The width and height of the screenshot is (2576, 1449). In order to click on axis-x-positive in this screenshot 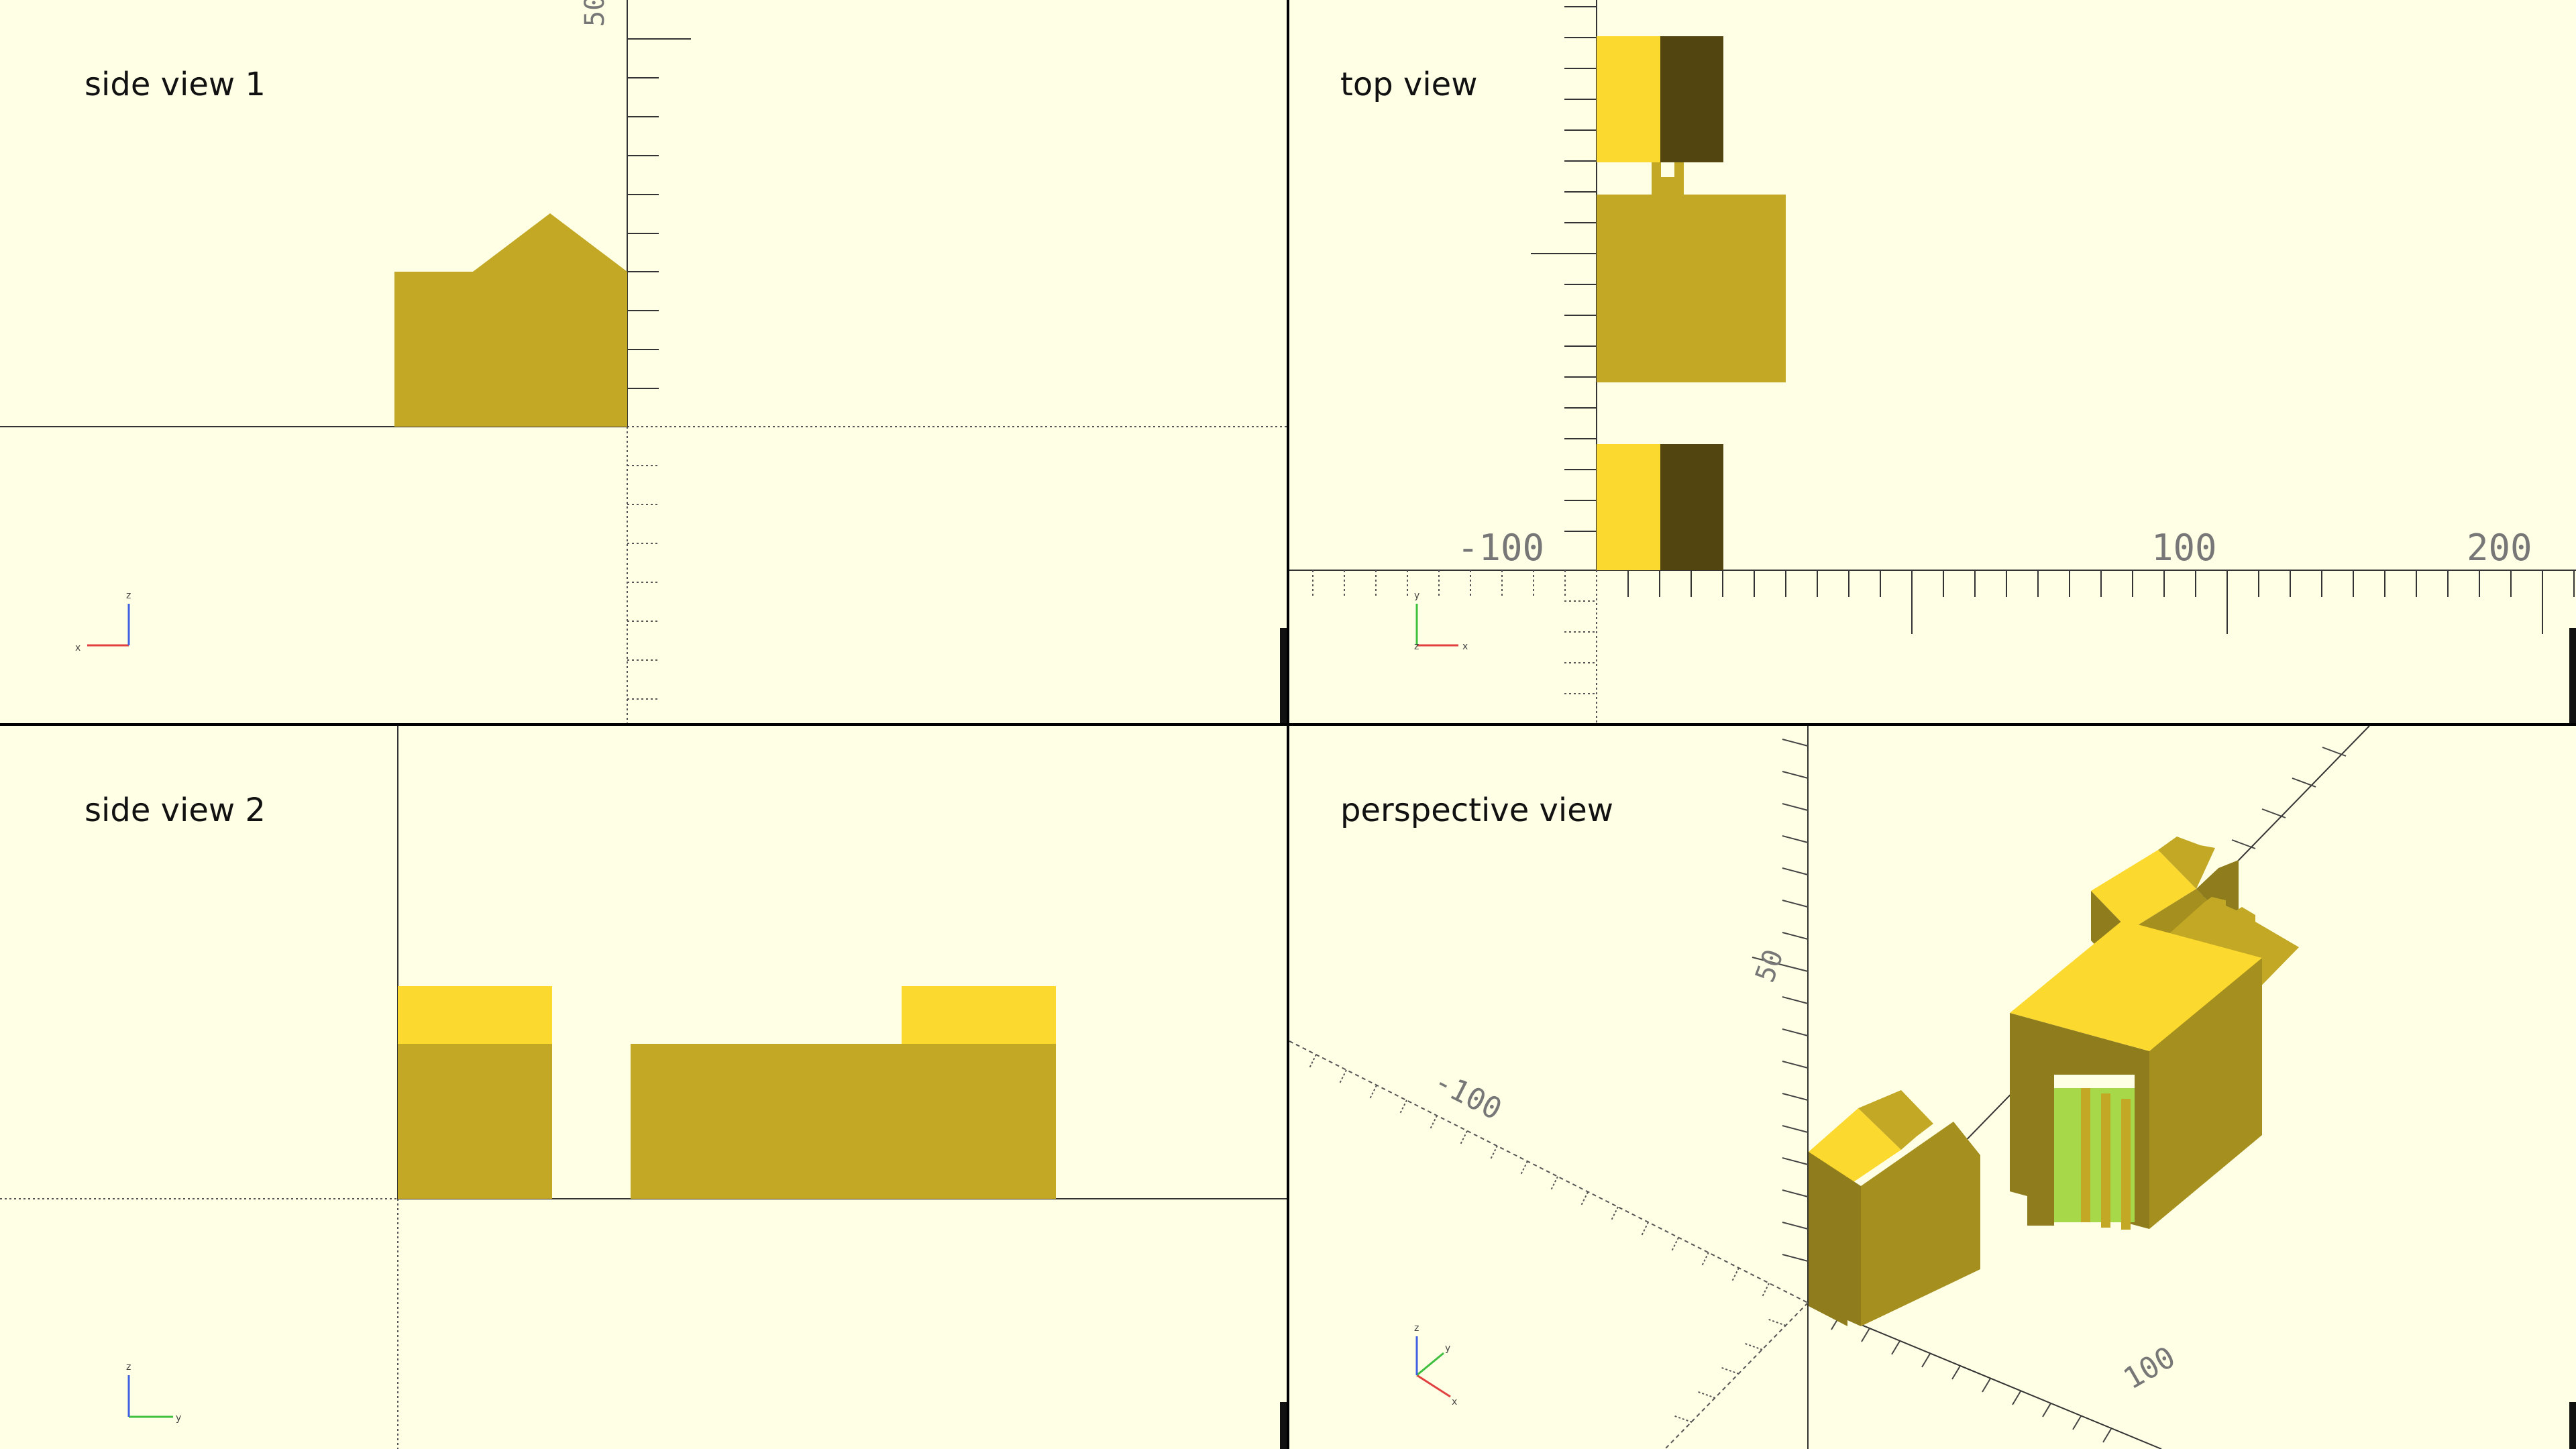, I will do `click(1984, 1375)`.